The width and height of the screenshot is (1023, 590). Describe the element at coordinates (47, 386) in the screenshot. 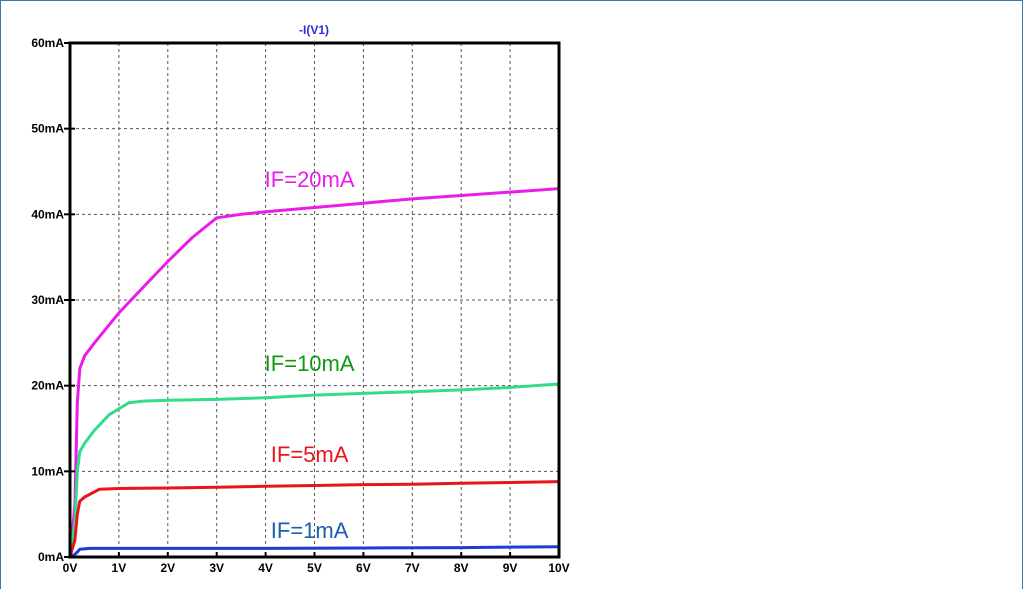

I see `y-tick-label: 20mA` at that location.